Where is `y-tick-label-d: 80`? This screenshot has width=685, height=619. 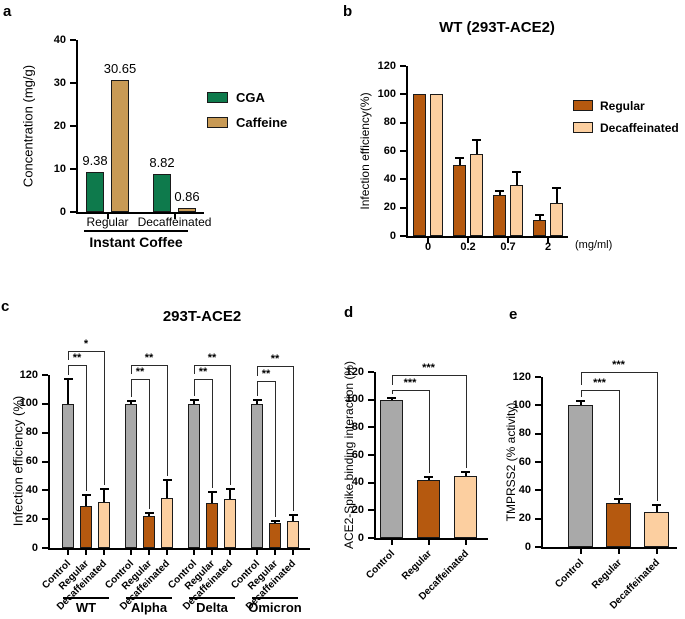
y-tick-label-d: 80 is located at coordinates (357, 426).